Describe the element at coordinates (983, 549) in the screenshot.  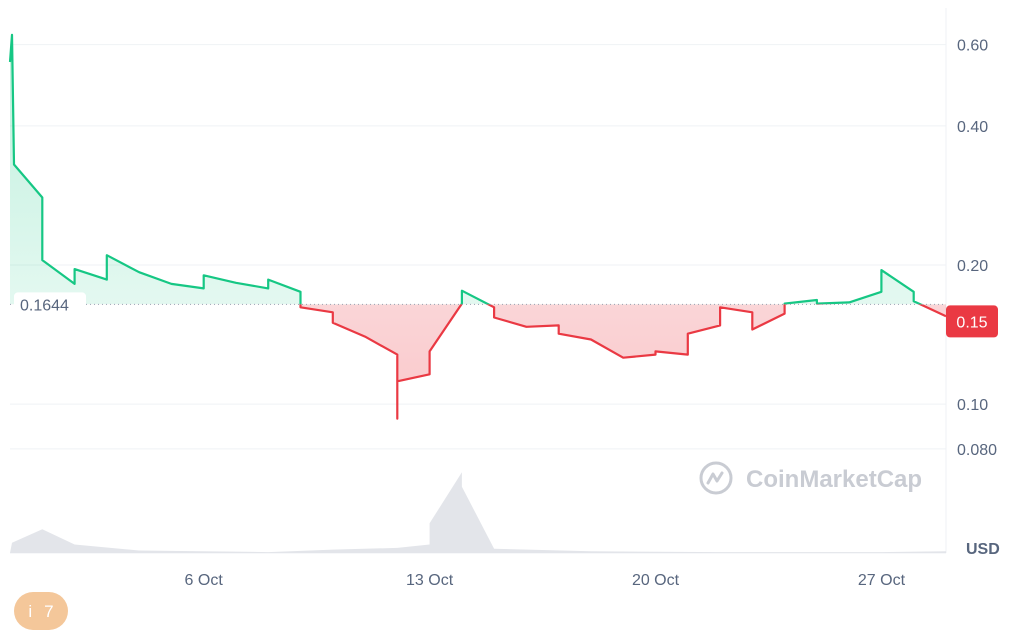
I see `currency-unit-label: USD` at that location.